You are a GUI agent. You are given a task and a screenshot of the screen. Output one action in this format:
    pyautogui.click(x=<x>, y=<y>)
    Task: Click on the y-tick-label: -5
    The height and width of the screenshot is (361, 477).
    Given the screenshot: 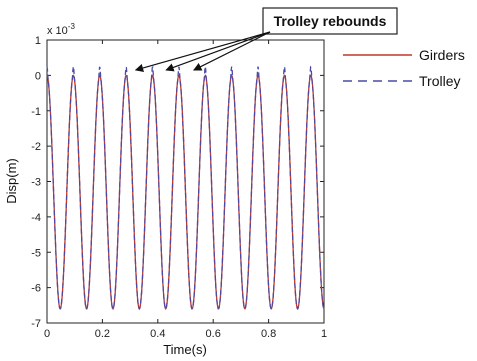 What is the action you would take?
    pyautogui.click(x=36, y=253)
    